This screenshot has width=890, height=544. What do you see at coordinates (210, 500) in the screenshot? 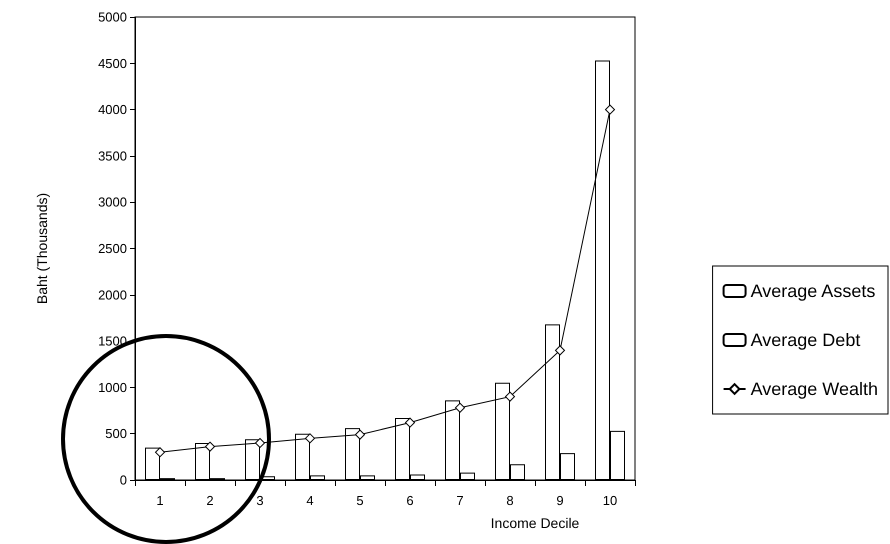
I see `x-tick-label: 2` at bounding box center [210, 500].